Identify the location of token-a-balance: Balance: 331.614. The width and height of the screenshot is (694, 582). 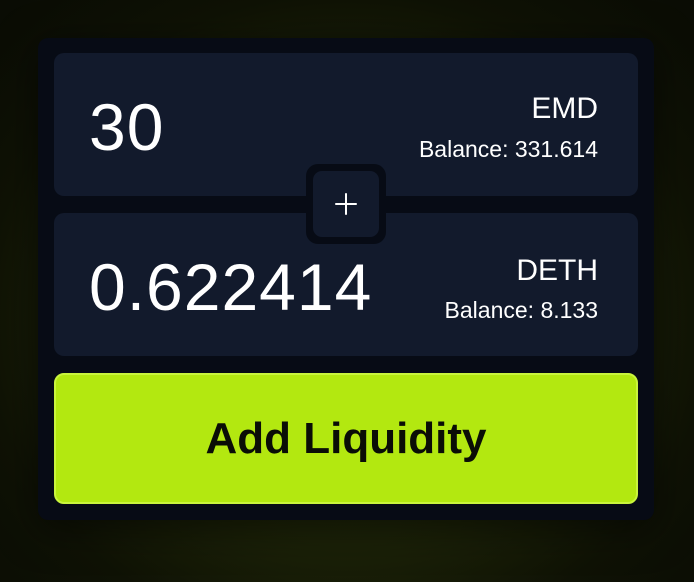
(508, 149).